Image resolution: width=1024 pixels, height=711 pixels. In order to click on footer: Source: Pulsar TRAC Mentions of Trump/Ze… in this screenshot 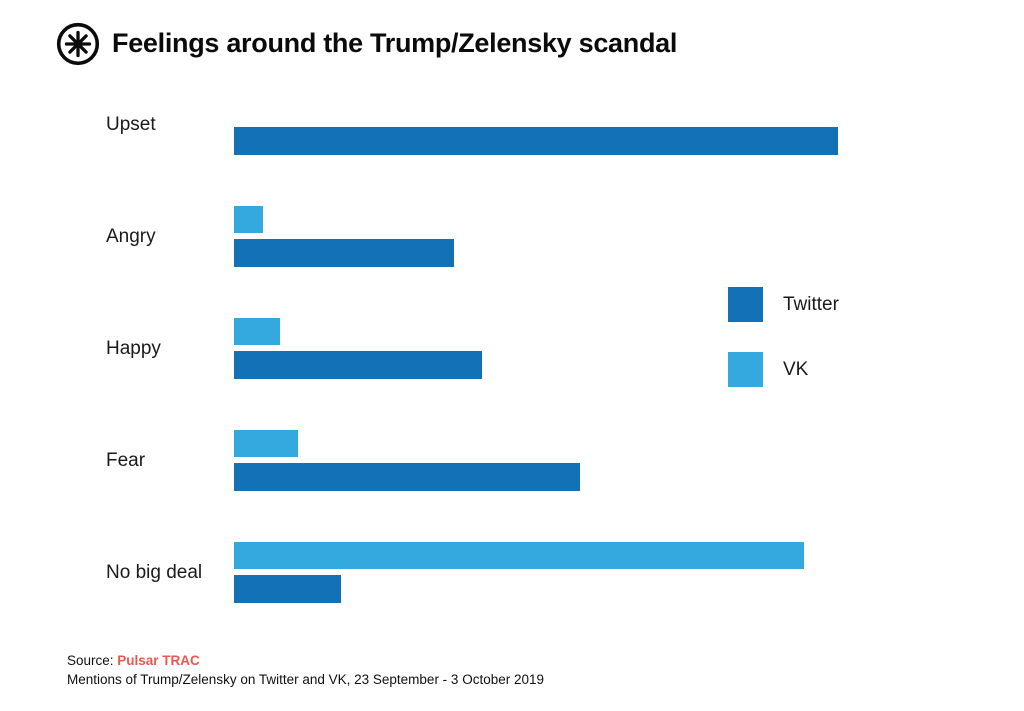, I will do `click(305, 670)`.